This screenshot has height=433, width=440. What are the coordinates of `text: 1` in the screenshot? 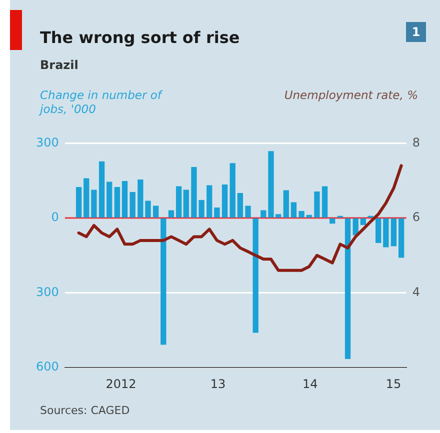 It's located at (416, 32).